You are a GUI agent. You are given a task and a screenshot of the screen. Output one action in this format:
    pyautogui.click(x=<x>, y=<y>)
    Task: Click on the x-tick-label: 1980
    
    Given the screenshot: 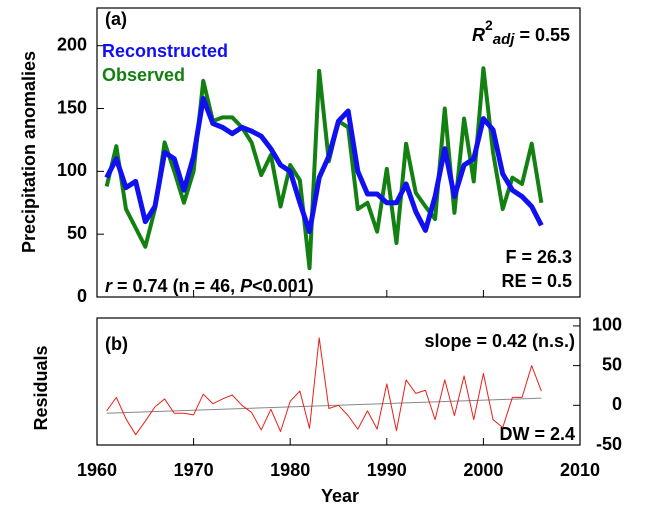 What is the action you would take?
    pyautogui.click(x=290, y=470)
    